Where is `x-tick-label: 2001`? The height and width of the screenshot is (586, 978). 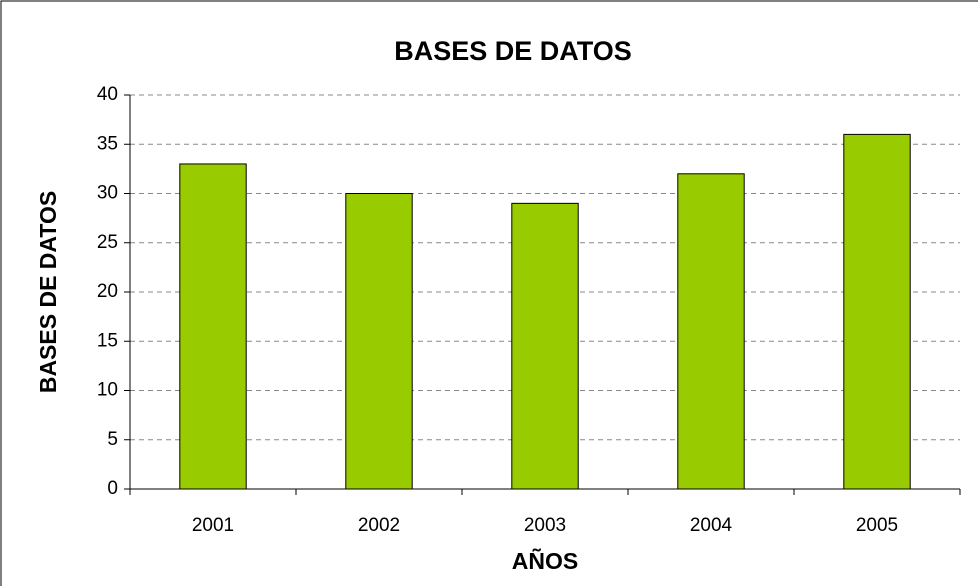
x-tick-label: 2001 is located at coordinates (213, 525).